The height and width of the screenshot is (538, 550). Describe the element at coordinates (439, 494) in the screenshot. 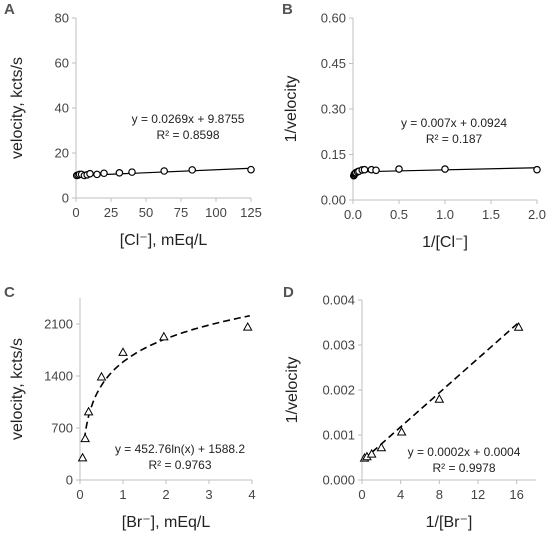

I see `x-tick-label: 8` at that location.